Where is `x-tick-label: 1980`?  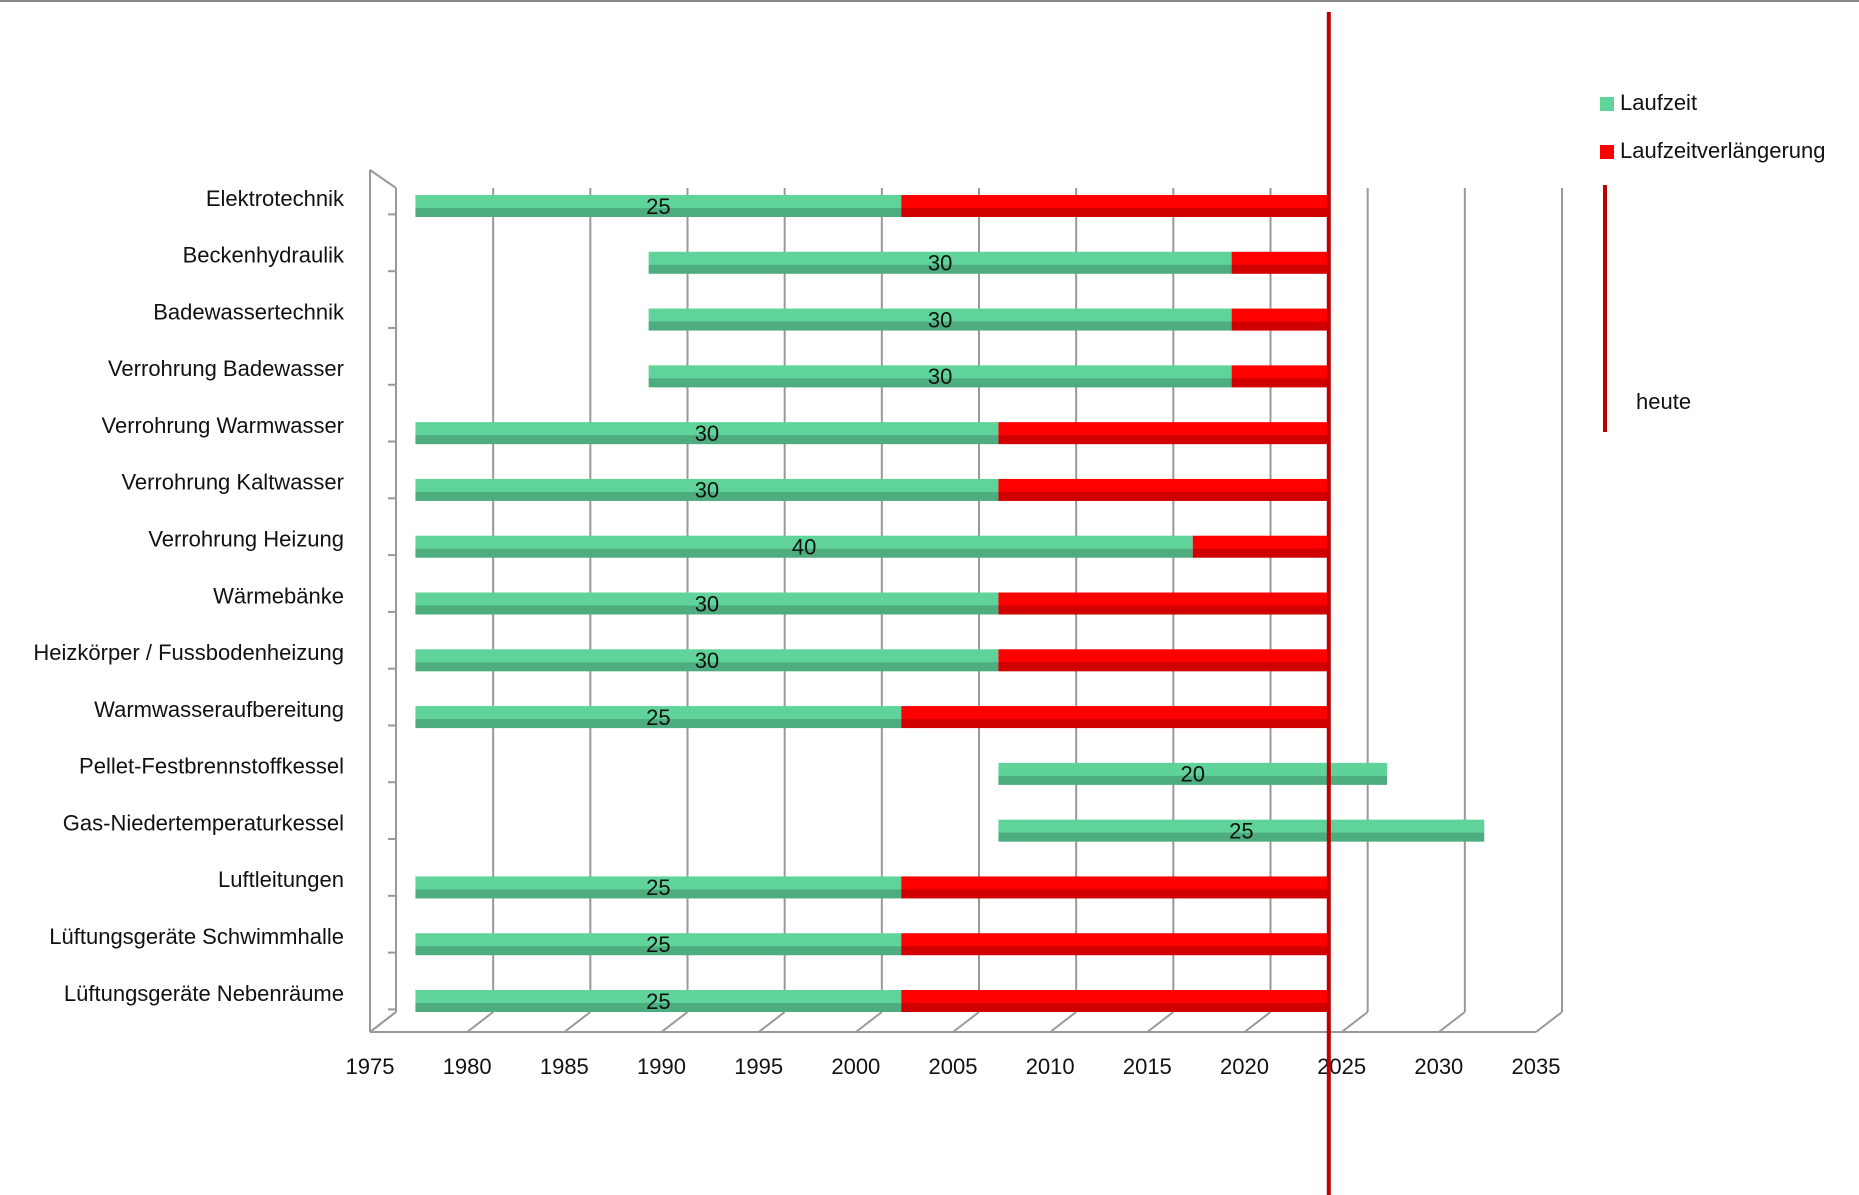
x-tick-label: 1980 is located at coordinates (467, 1066).